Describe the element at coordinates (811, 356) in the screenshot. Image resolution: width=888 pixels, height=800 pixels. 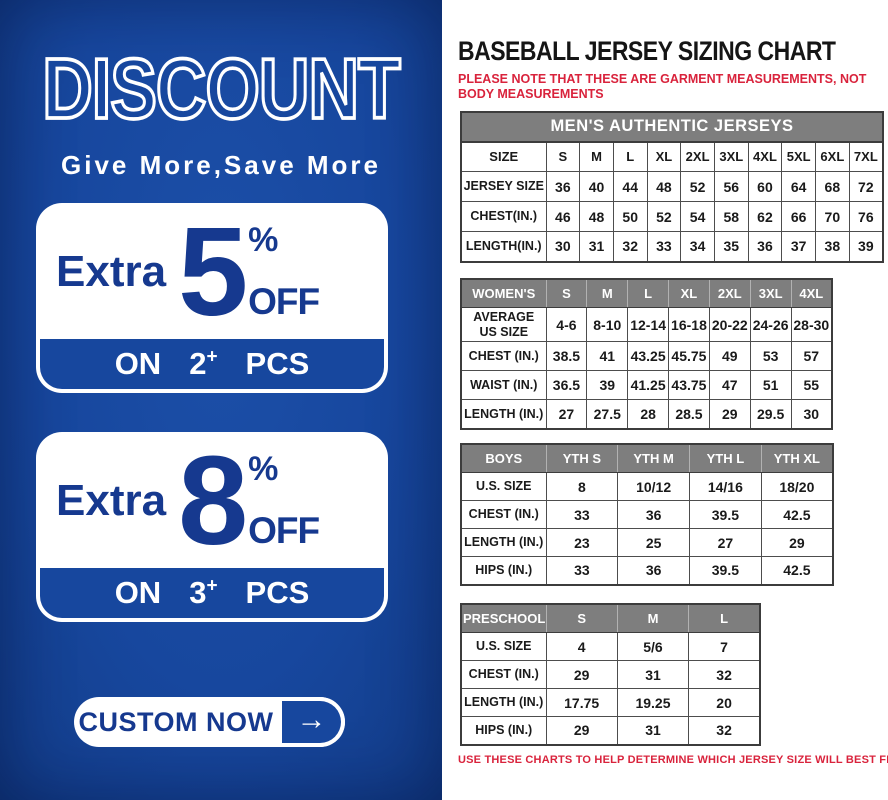
I see `data-cell: 57` at that location.